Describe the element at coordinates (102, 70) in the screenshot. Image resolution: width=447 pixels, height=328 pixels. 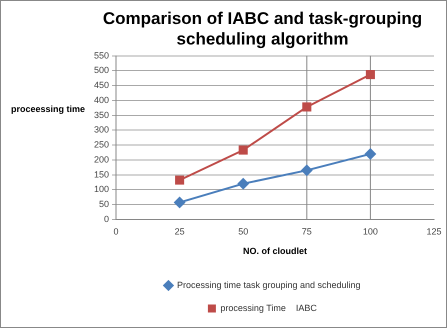
I see `y-tick-label: 500` at that location.